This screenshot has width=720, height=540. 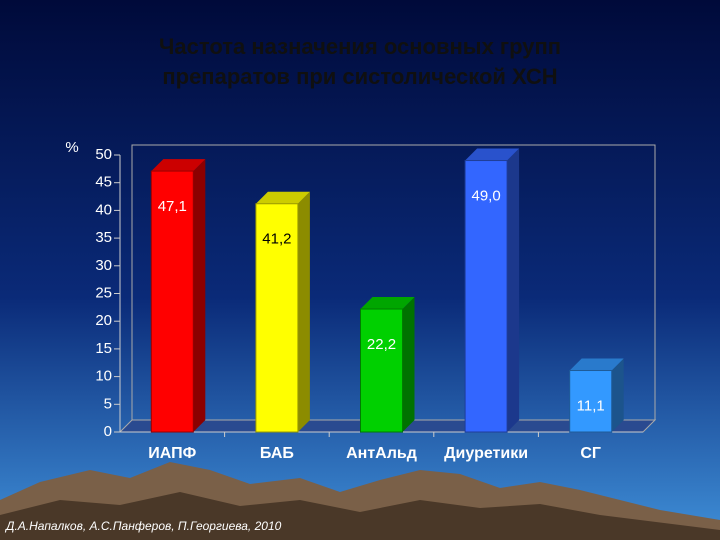 I want to click on title-line: Частота назначения основных групп, so click(x=360, y=46).